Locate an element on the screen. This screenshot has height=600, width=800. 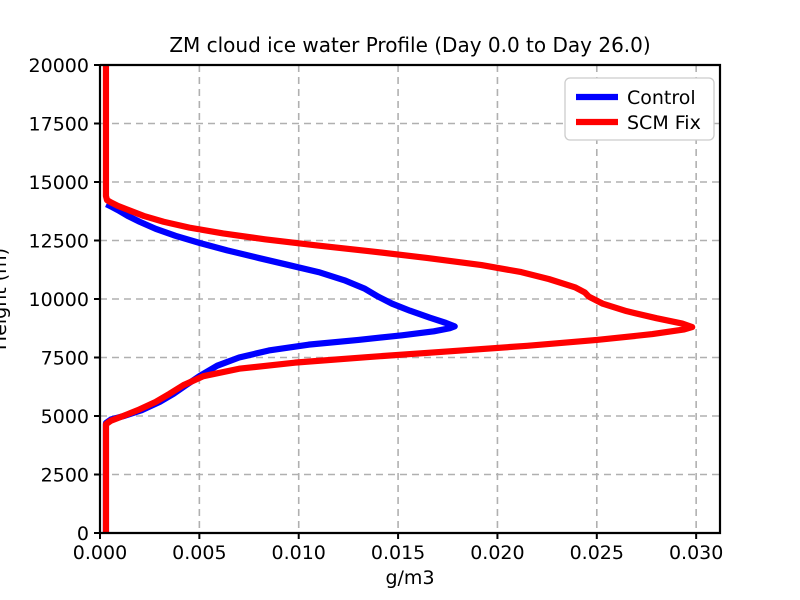
y-tick-label: 17500 is located at coordinates (59, 125).